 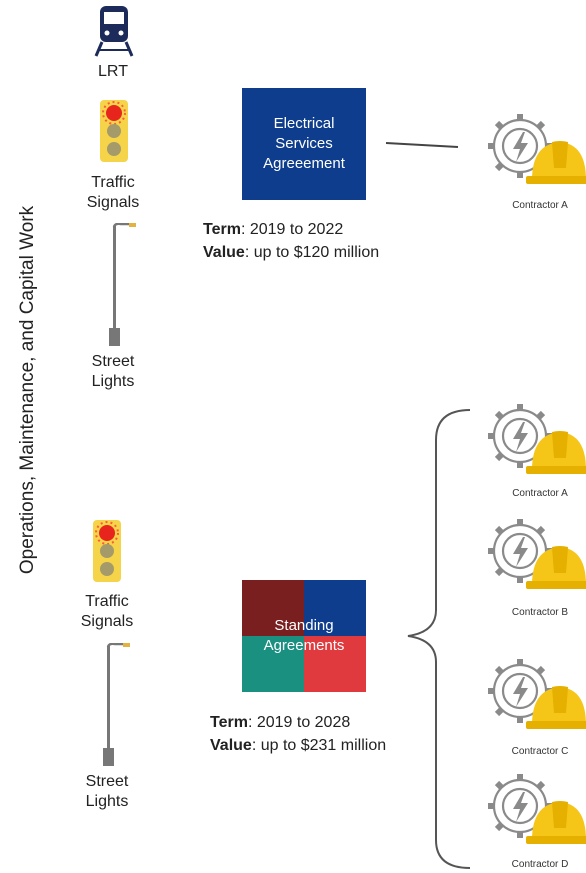 What do you see at coordinates (292, 229) in the screenshot?
I see `term-text: : 2019 to 2022` at bounding box center [292, 229].